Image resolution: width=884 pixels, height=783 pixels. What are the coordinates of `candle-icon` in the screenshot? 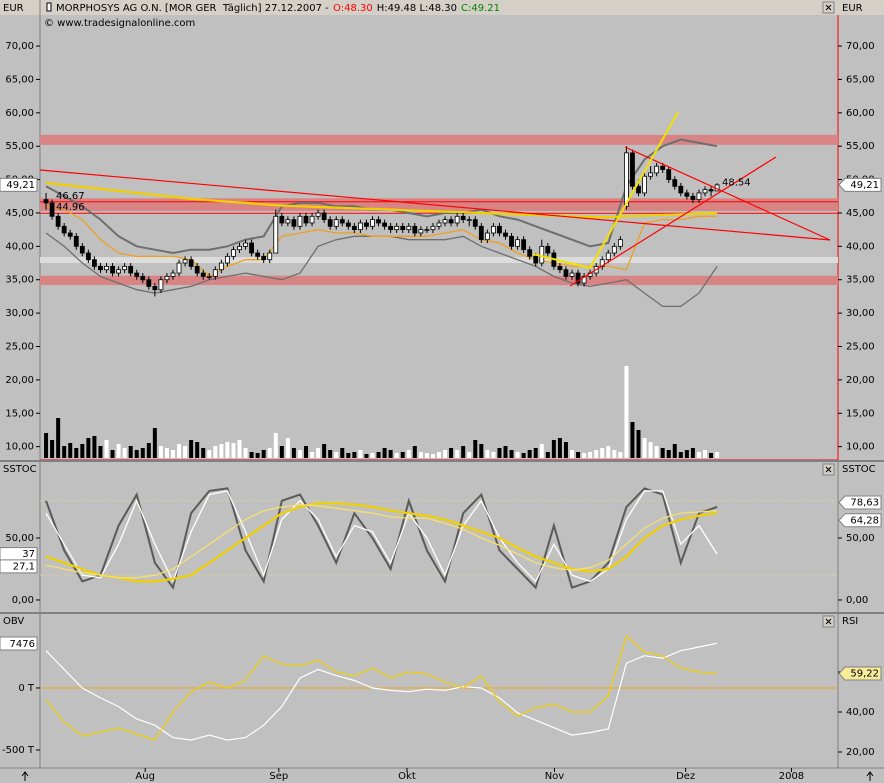 It's located at (49, 7).